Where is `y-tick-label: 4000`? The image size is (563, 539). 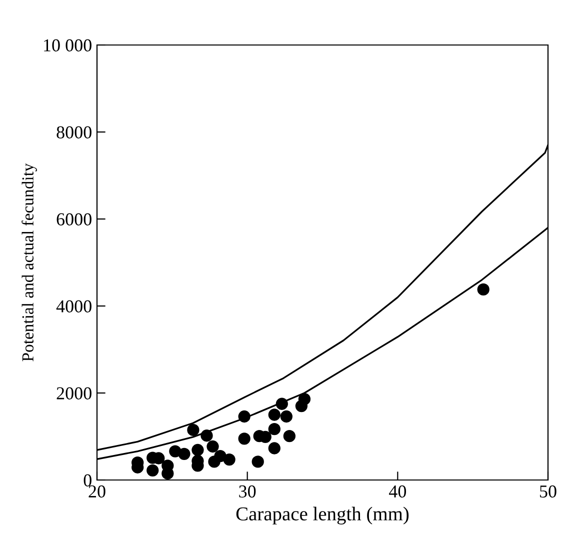
y-tick-label: 4000 is located at coordinates (74, 306).